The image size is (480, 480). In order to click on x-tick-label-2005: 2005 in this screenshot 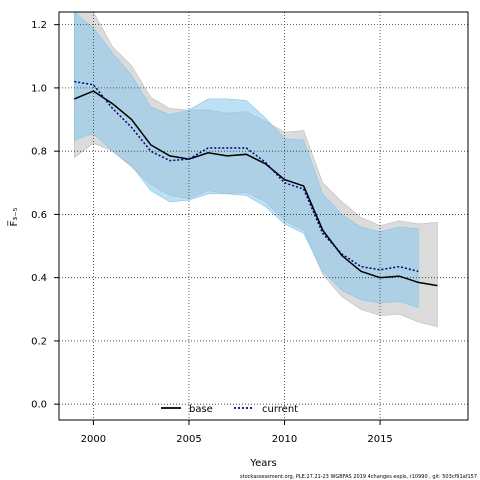, I will do `click(188, 439)`.